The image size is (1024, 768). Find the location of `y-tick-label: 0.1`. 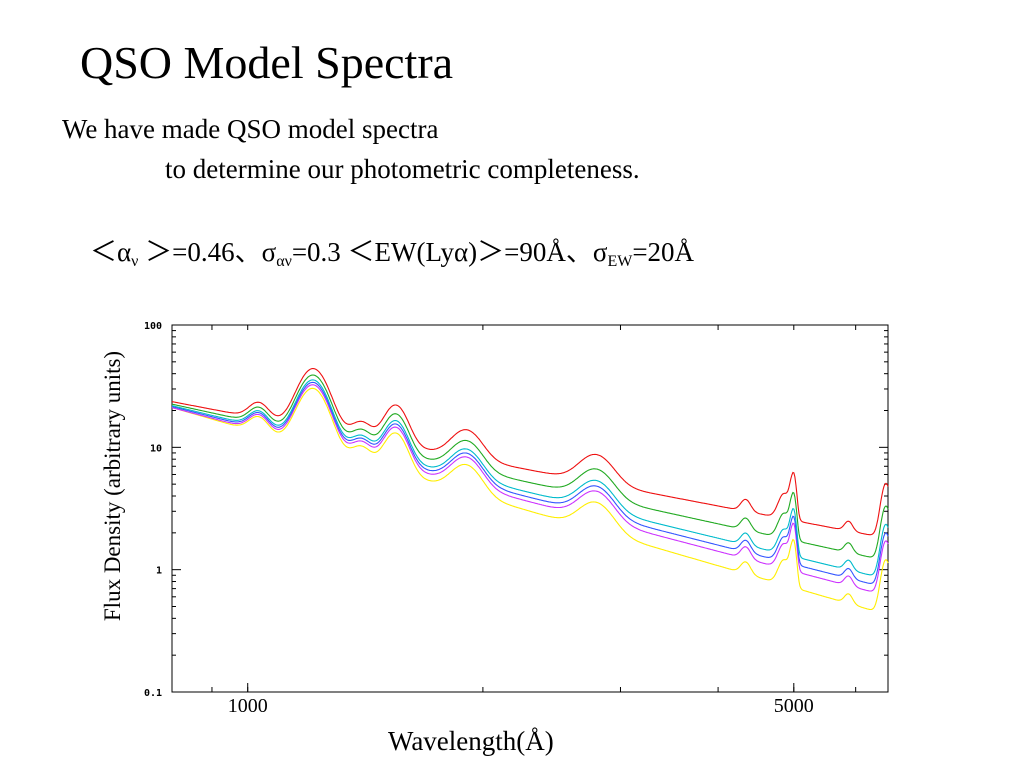

y-tick-label: 0.1 is located at coordinates (153, 693).